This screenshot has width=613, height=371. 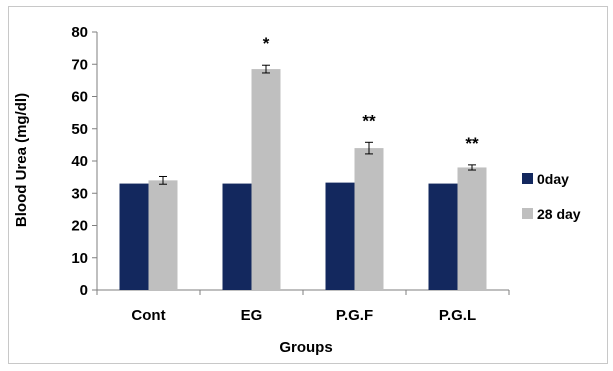 I want to click on bar-0day-EG, so click(x=237, y=236).